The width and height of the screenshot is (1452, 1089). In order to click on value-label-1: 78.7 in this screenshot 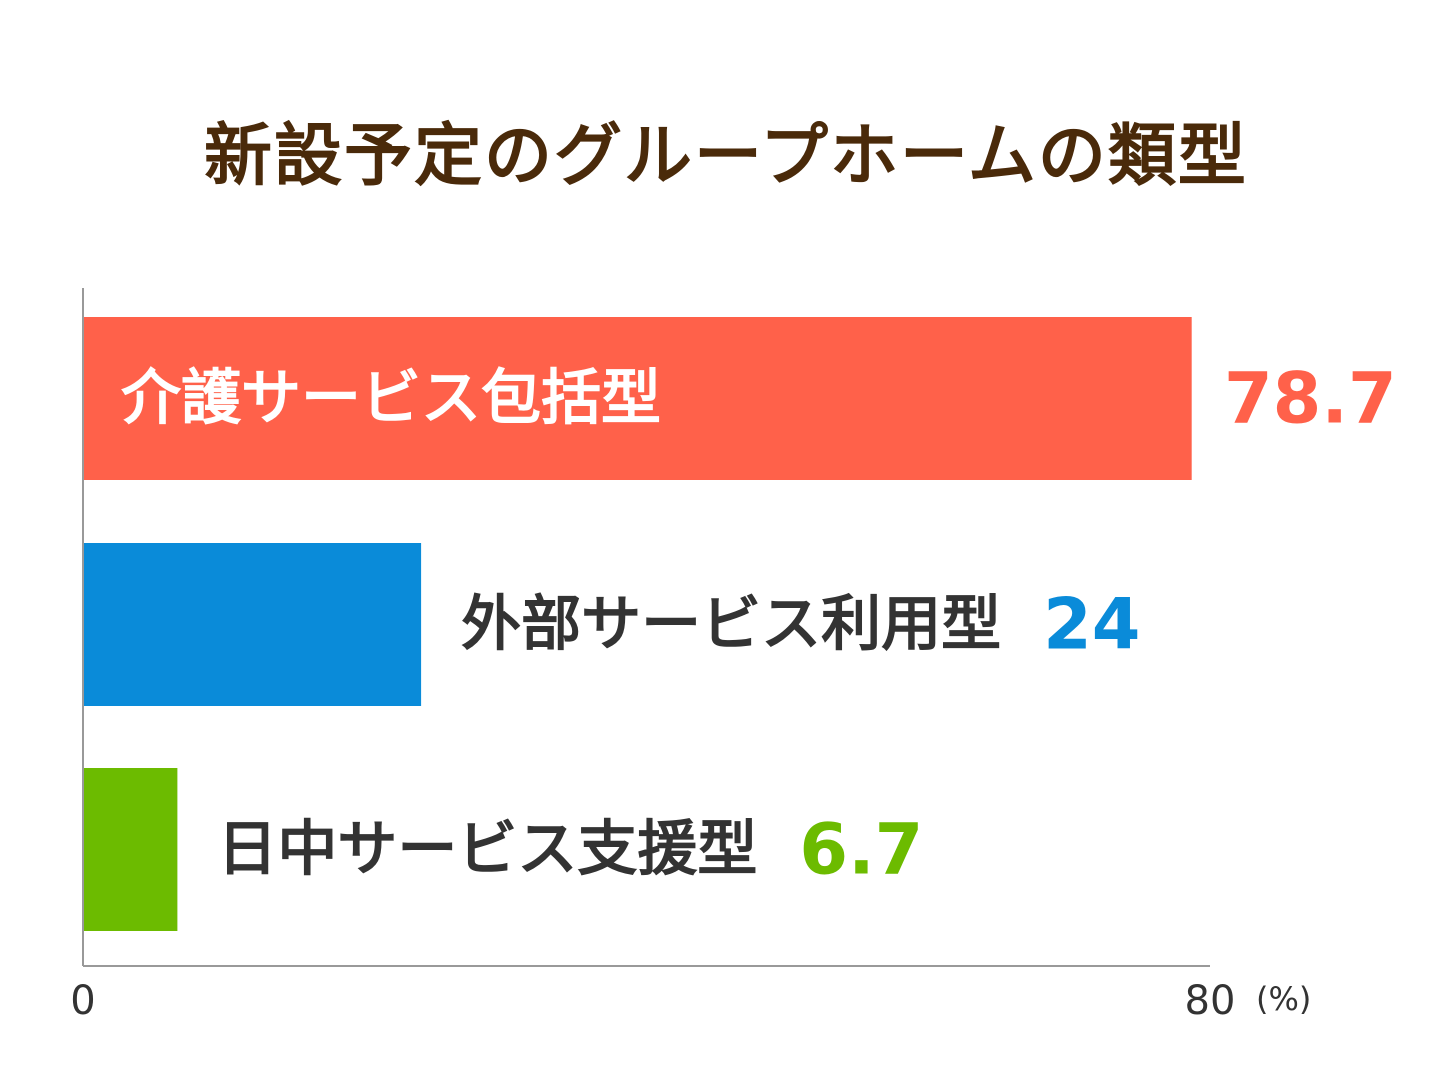, I will do `click(1310, 399)`.